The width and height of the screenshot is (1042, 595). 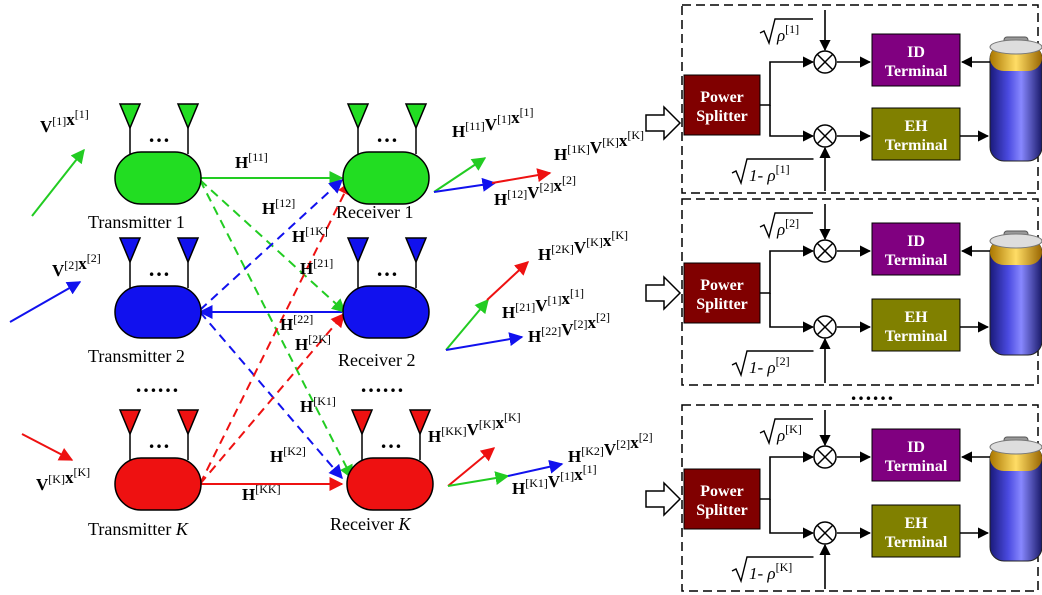 What do you see at coordinates (599, 146) in the screenshot?
I see `rx1-signal-k: H[1K]V[K]x[K]` at bounding box center [599, 146].